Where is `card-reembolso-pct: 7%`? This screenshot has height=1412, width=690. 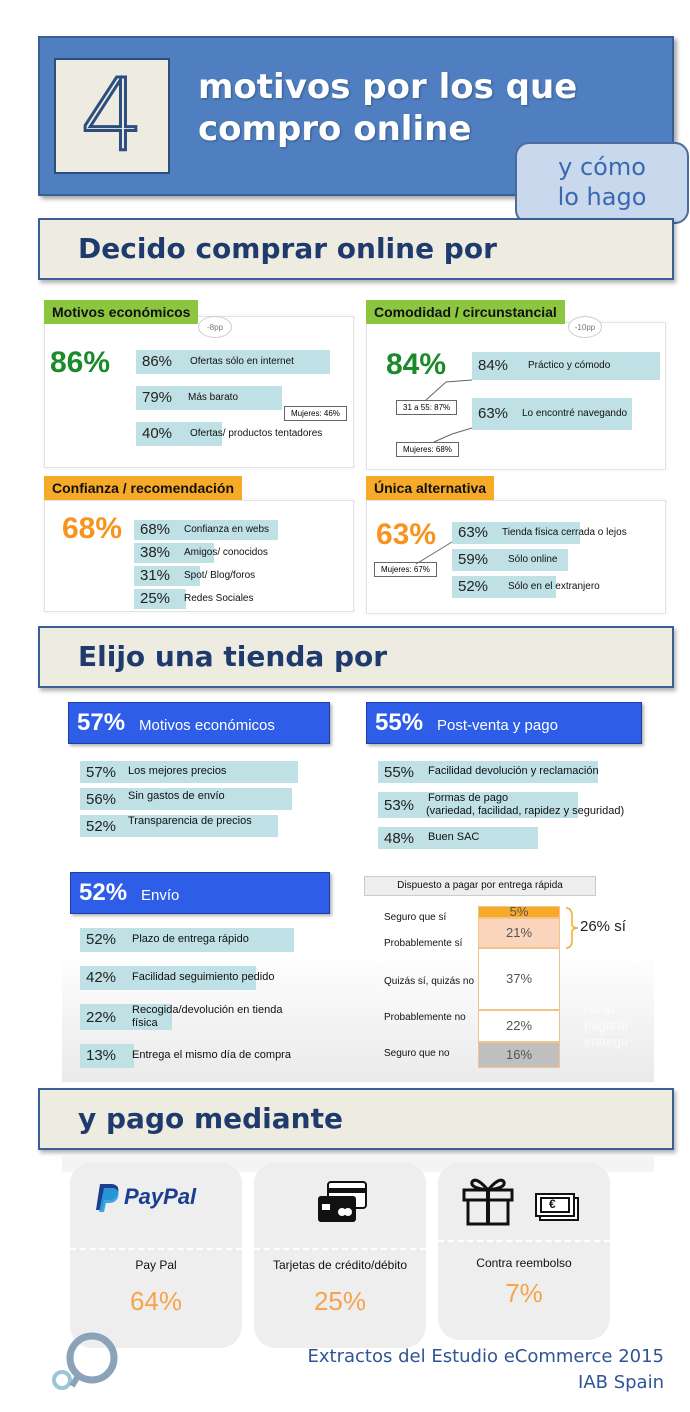
card-reembolso-pct: 7% is located at coordinates (524, 1293).